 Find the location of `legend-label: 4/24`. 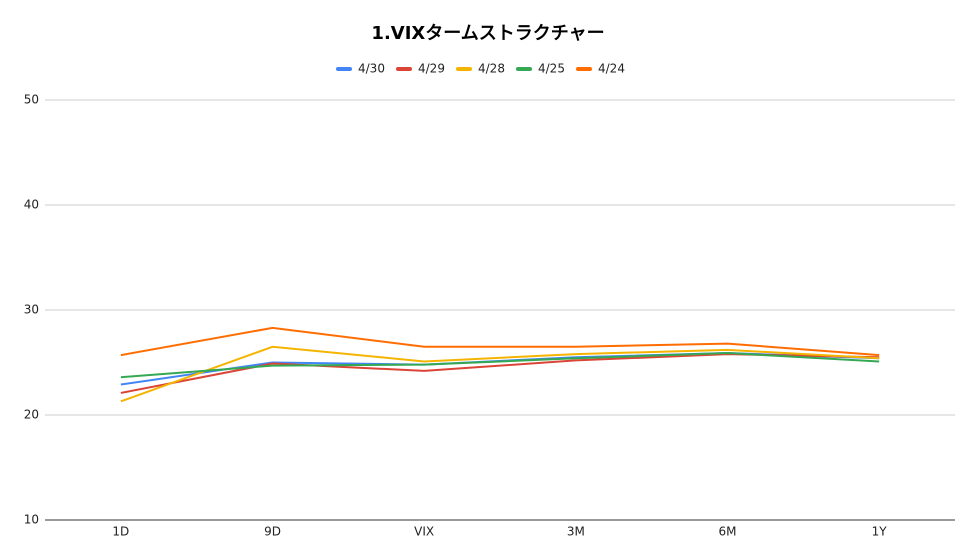

legend-label: 4/24 is located at coordinates (611, 69).